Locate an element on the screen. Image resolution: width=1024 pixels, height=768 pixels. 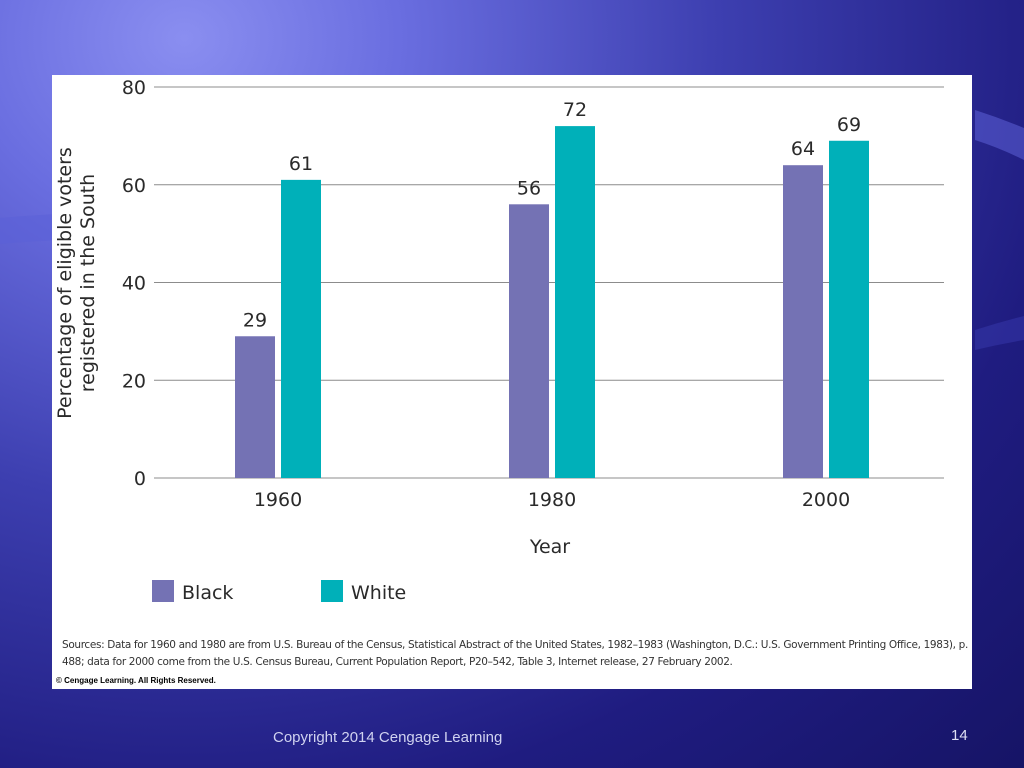
slide-number: 14 is located at coordinates (959, 735).